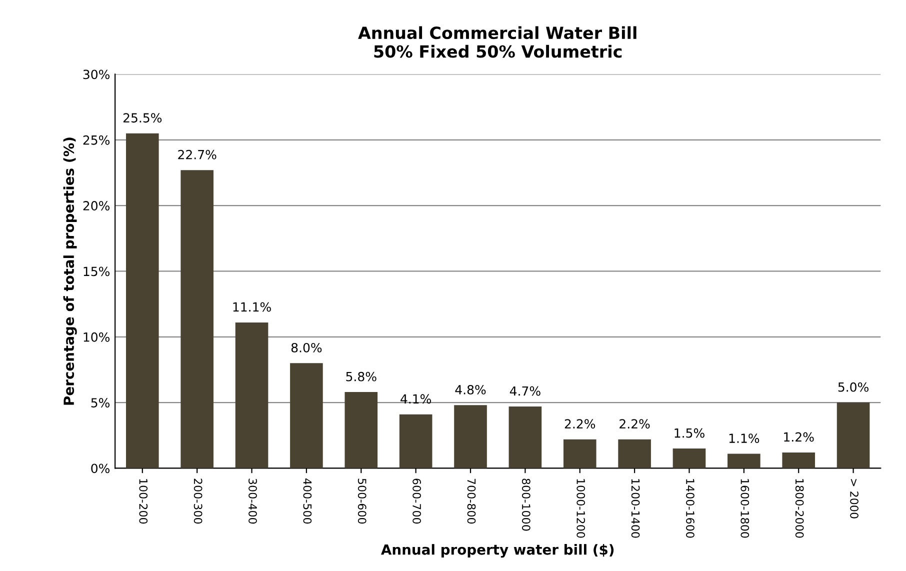 Image resolution: width=906 pixels, height=571 pixels. I want to click on x-tick-label: 100-200, so click(143, 501).